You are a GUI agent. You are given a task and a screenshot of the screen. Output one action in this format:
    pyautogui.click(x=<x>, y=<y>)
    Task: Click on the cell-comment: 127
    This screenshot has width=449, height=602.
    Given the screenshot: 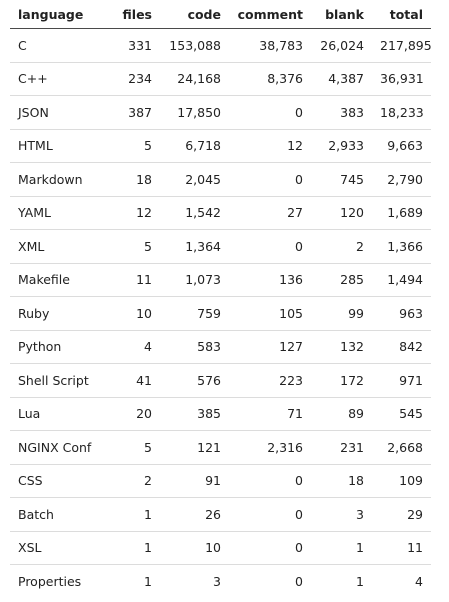 What is the action you would take?
    pyautogui.click(x=270, y=347)
    